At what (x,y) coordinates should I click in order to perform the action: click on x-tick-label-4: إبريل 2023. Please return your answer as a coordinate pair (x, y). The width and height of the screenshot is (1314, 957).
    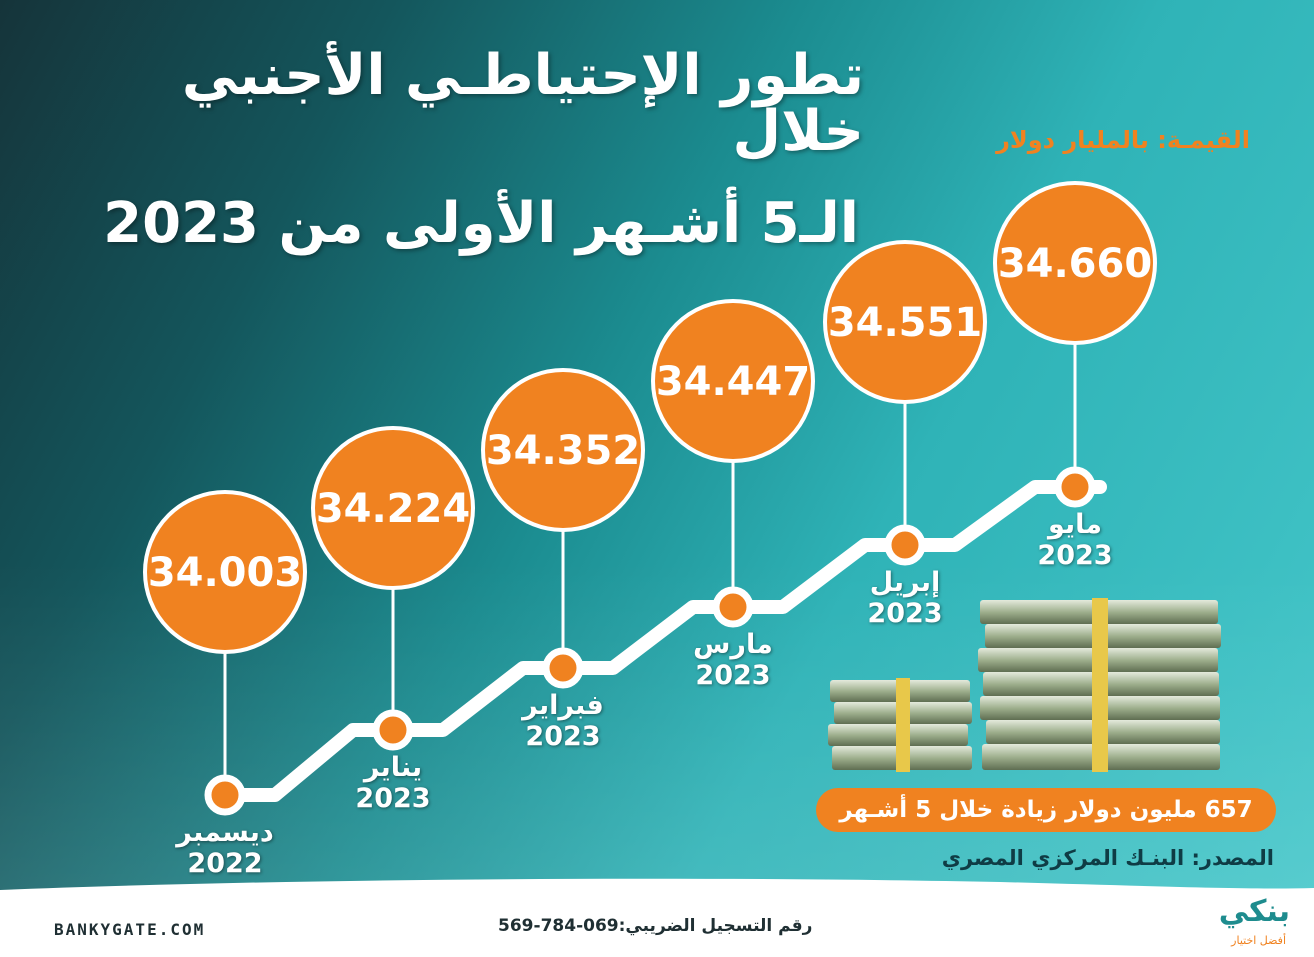
    Looking at the image, I should click on (905, 598).